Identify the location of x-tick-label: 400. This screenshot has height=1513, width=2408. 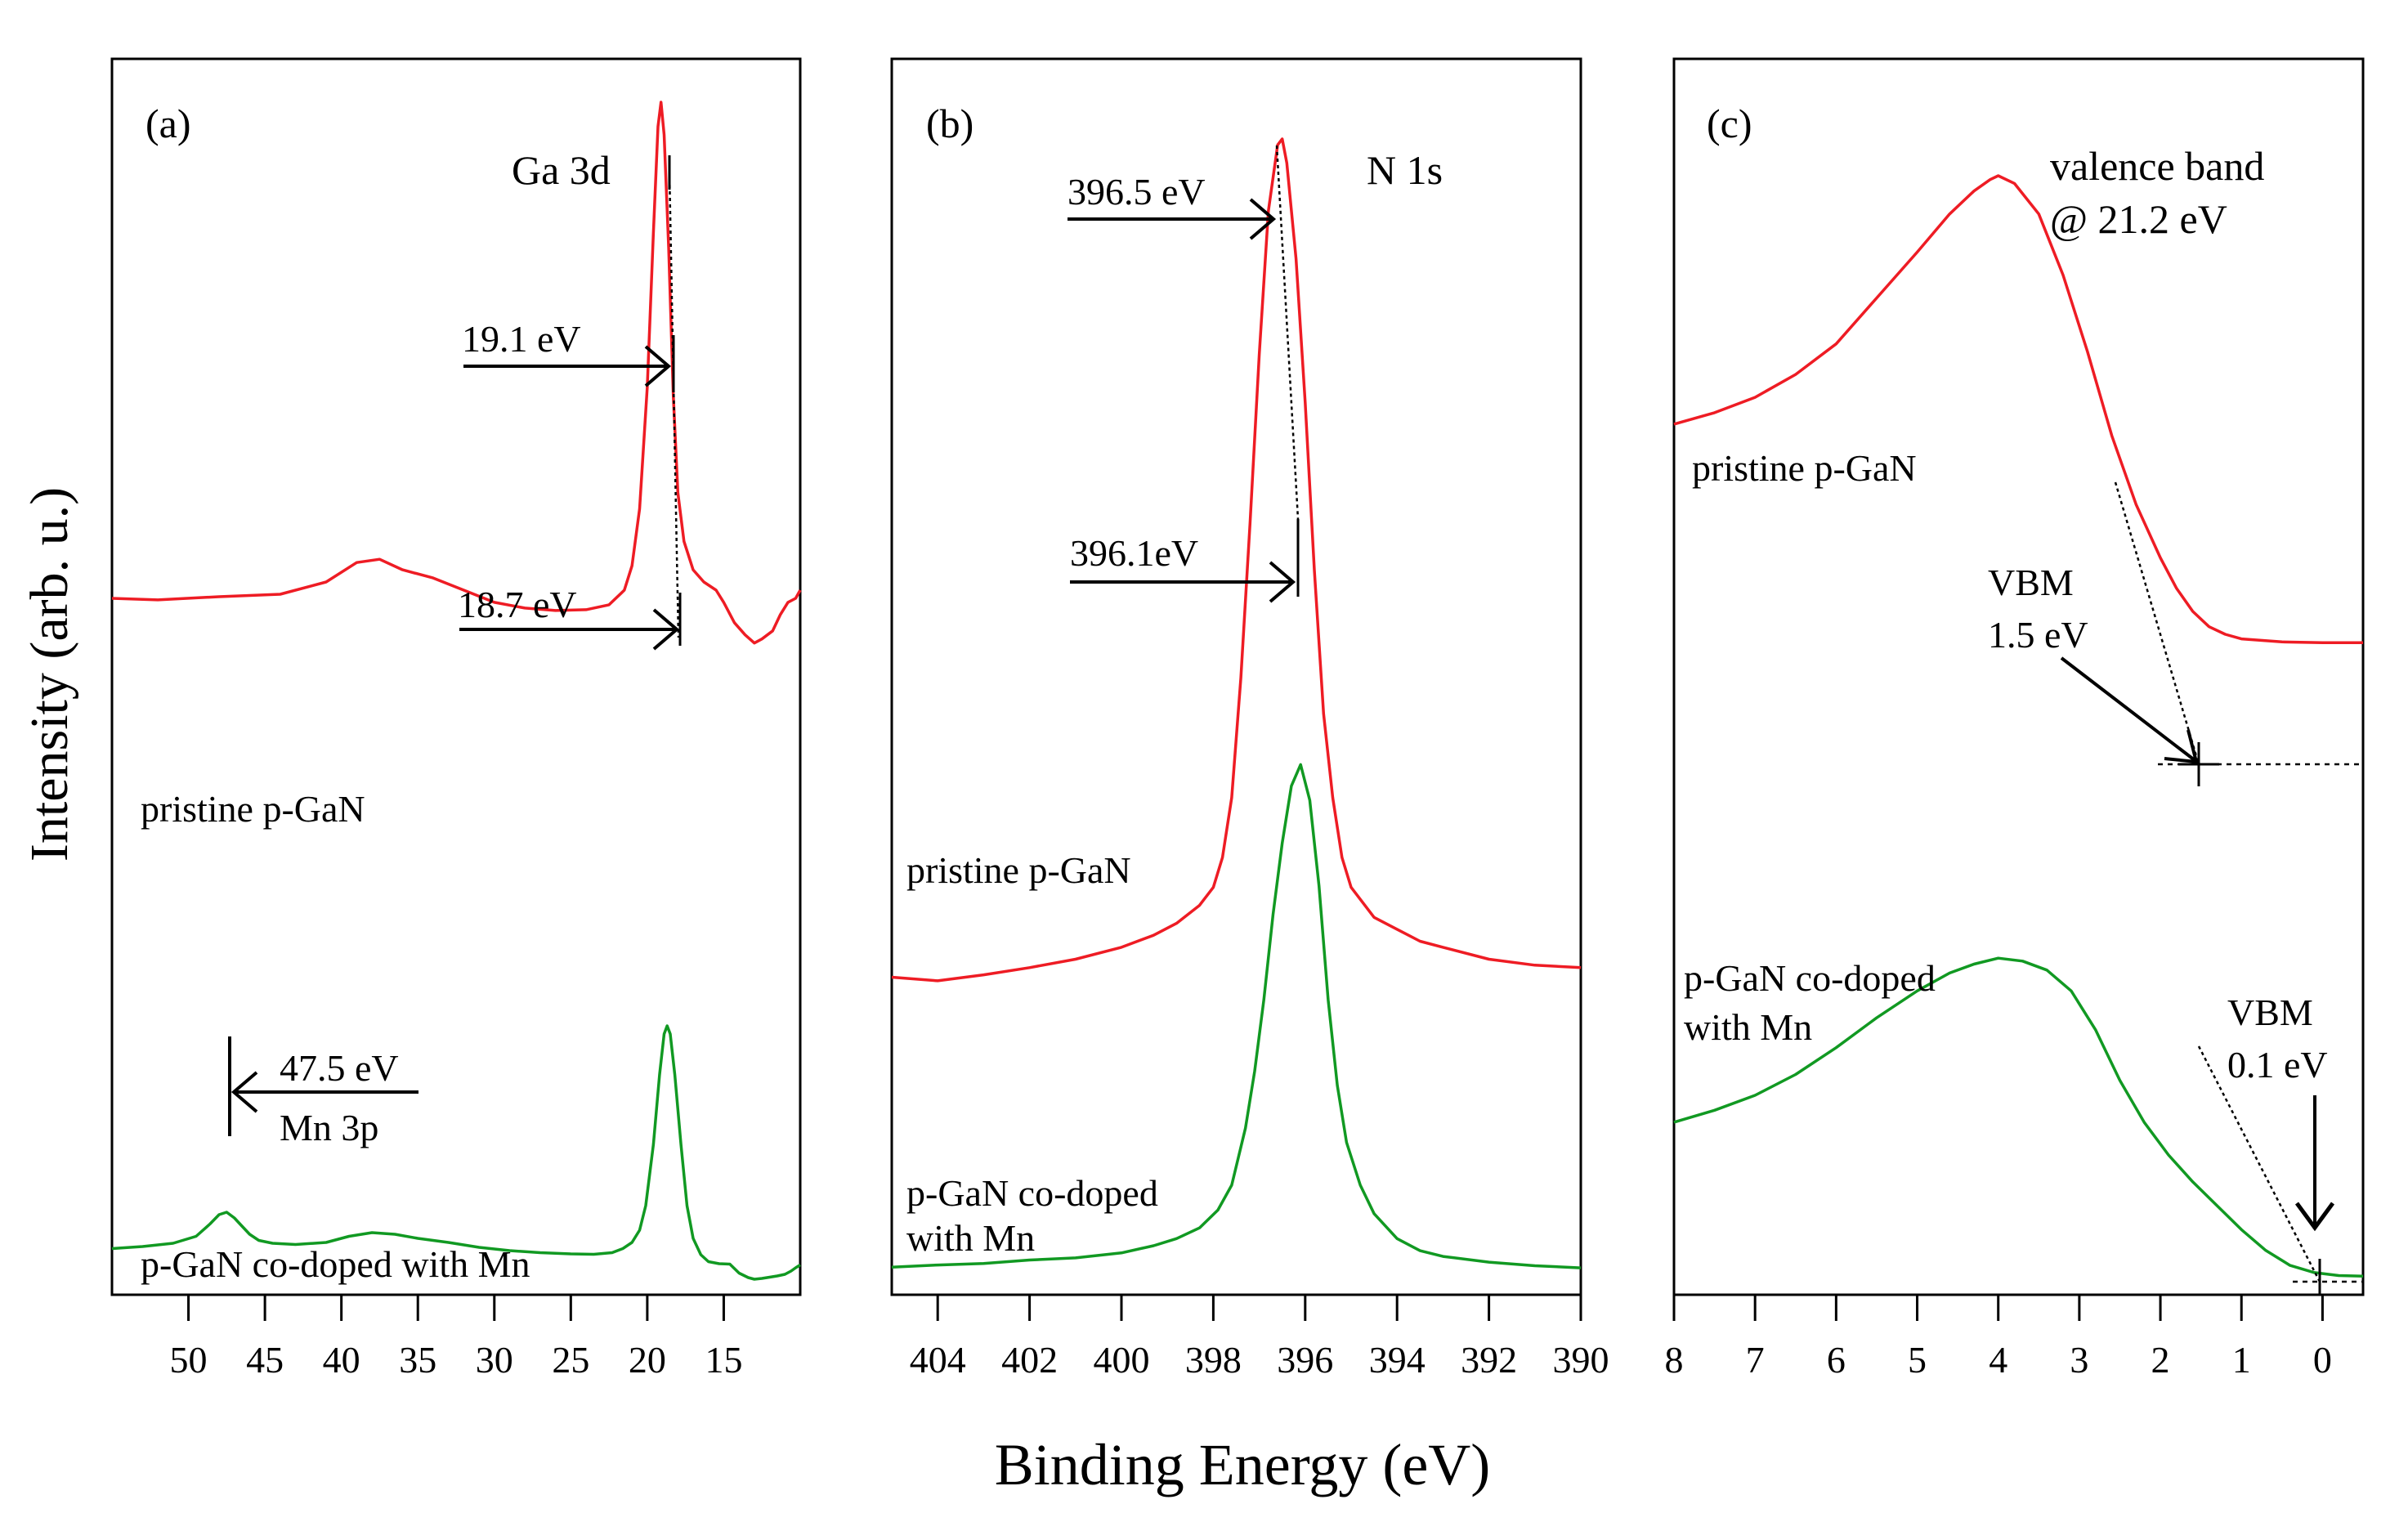
(1122, 1360).